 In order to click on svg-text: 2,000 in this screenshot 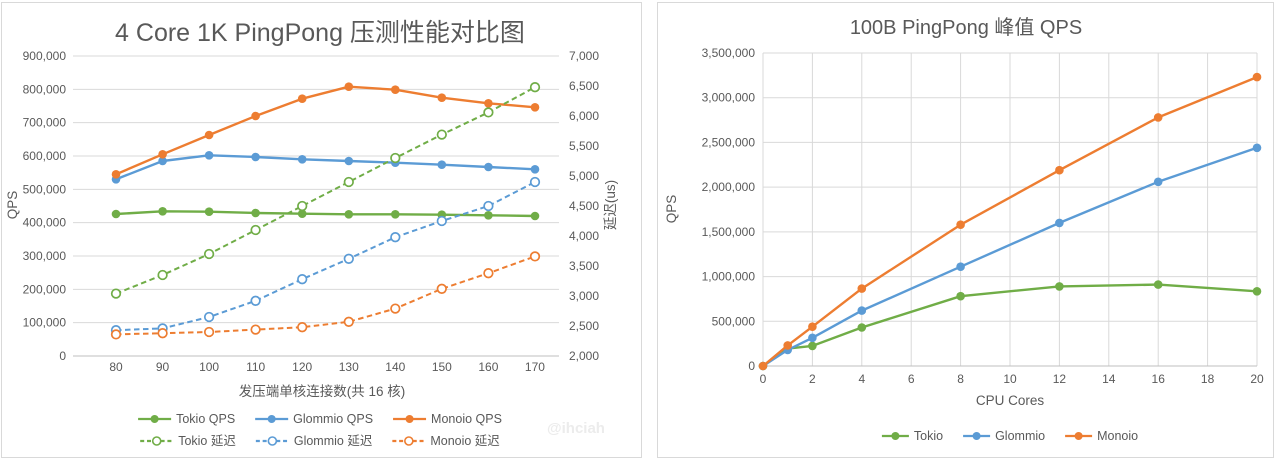, I will do `click(584, 356)`.